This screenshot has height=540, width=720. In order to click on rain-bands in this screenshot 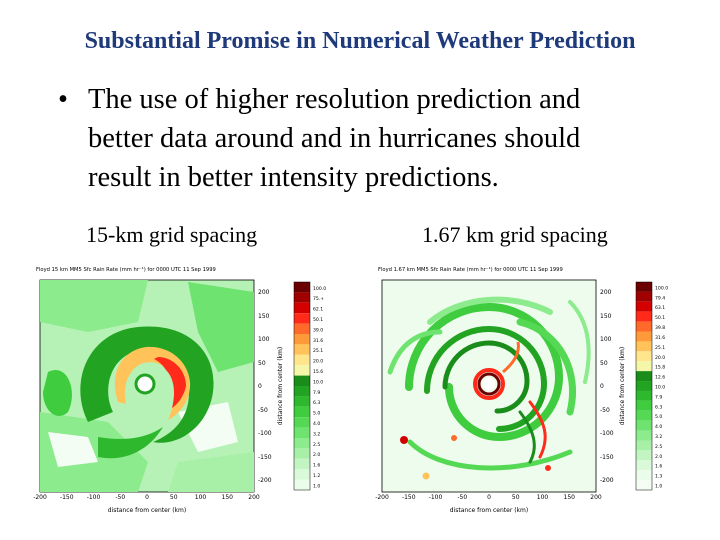, I will do `click(489, 383)`.